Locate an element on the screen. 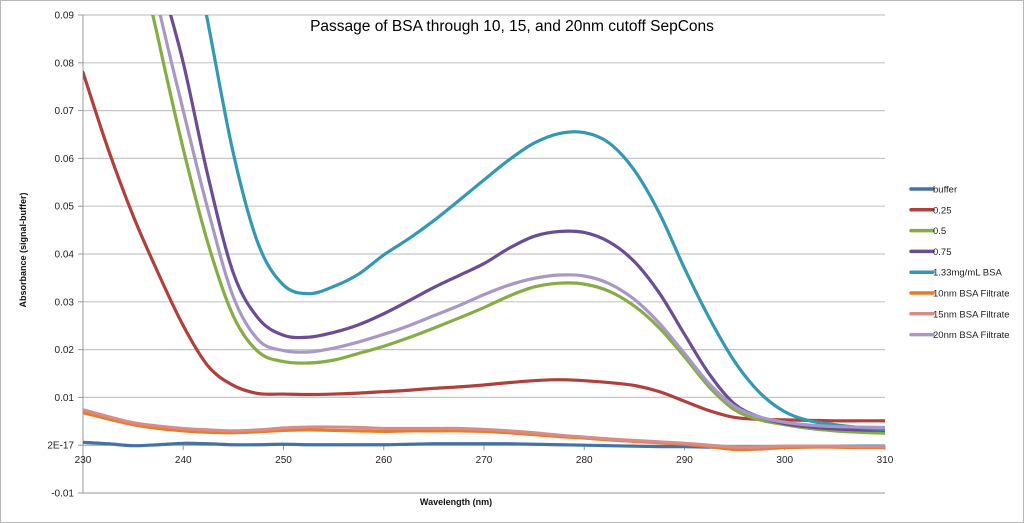 This screenshot has width=1024, height=523. y-axis-title: Absorbance (signal-buffer) is located at coordinates (23, 249).